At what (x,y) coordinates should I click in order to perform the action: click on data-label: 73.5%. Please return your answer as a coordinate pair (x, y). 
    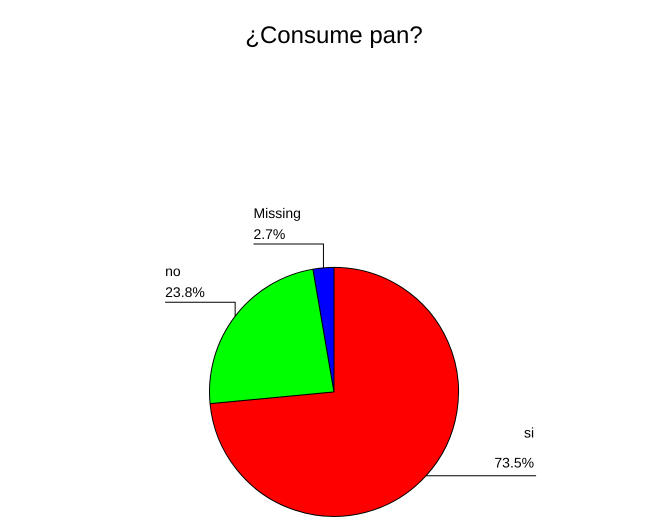
    Looking at the image, I should click on (514, 462).